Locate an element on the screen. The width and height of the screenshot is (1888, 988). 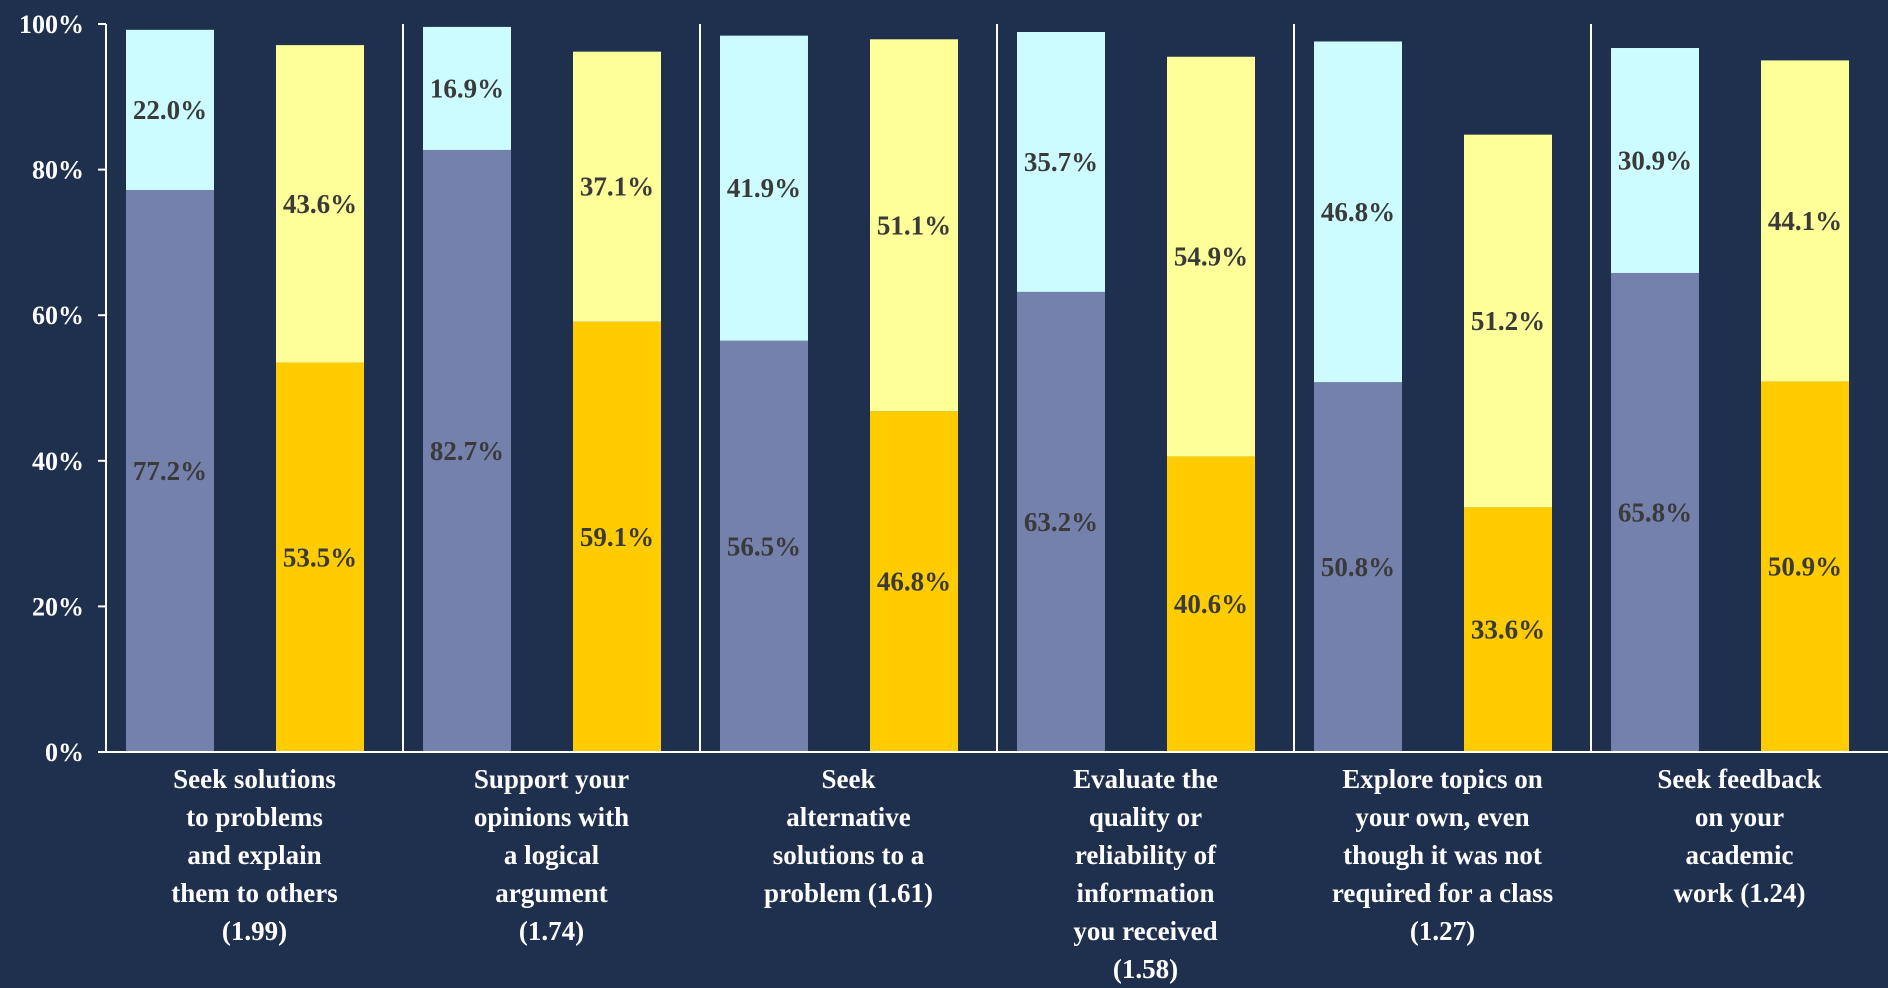
y-tick-label: 60% is located at coordinates (58, 315).